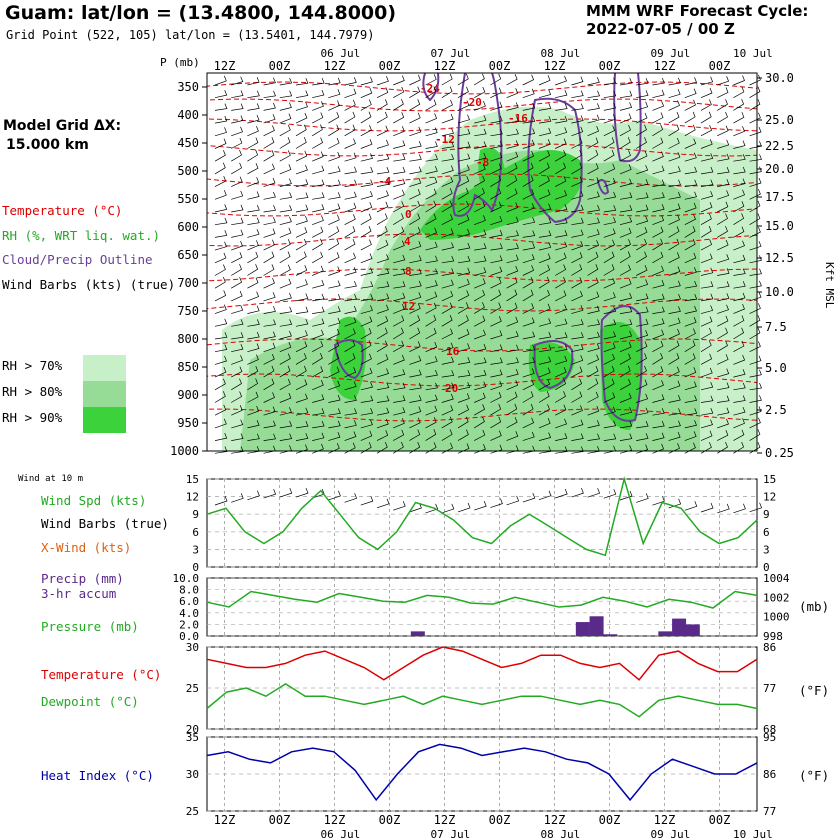 This screenshot has height=840, width=840. Describe the element at coordinates (195, 567) in the screenshot. I see `wind-tick-left: 0` at that location.